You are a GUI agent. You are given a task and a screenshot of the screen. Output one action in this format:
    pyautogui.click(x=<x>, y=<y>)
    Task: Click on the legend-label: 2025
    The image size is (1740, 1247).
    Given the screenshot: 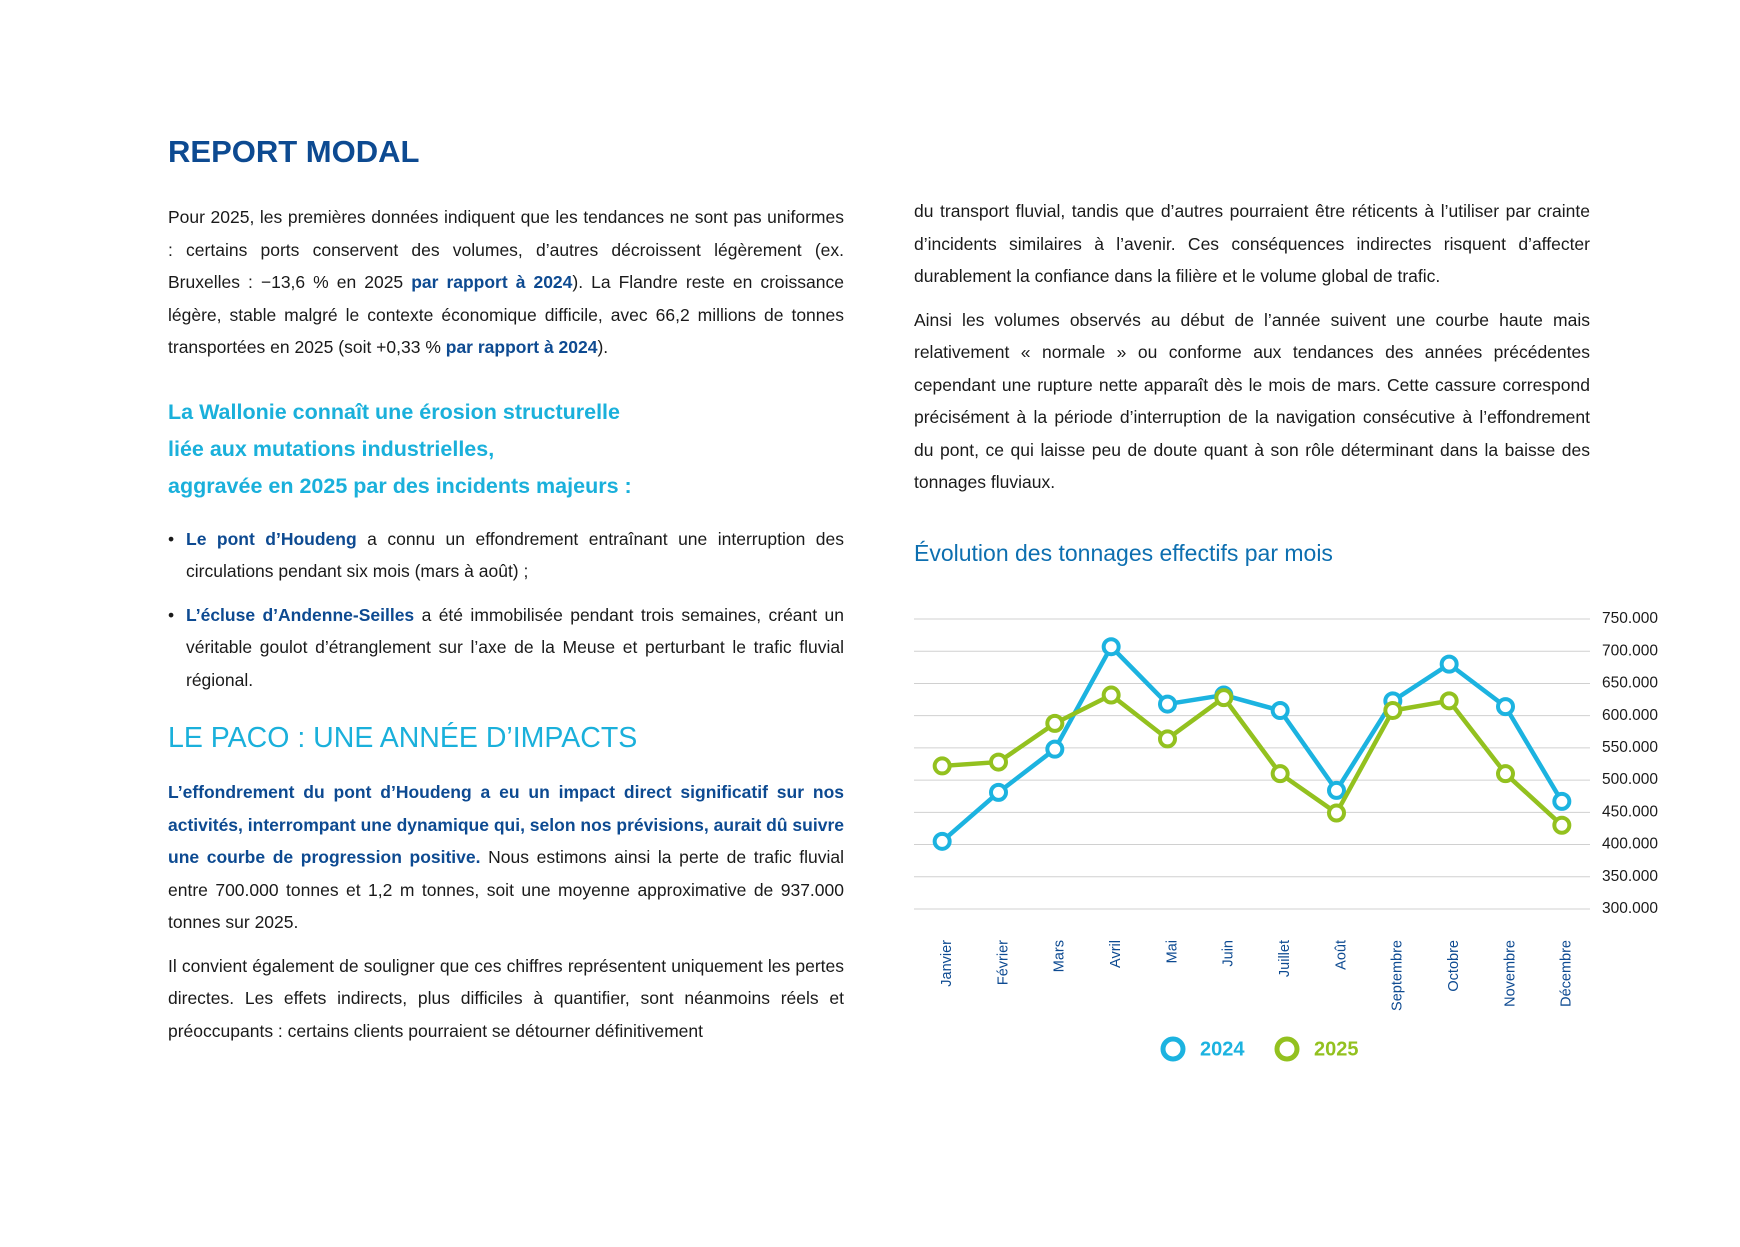 What is the action you would take?
    pyautogui.click(x=1336, y=1049)
    